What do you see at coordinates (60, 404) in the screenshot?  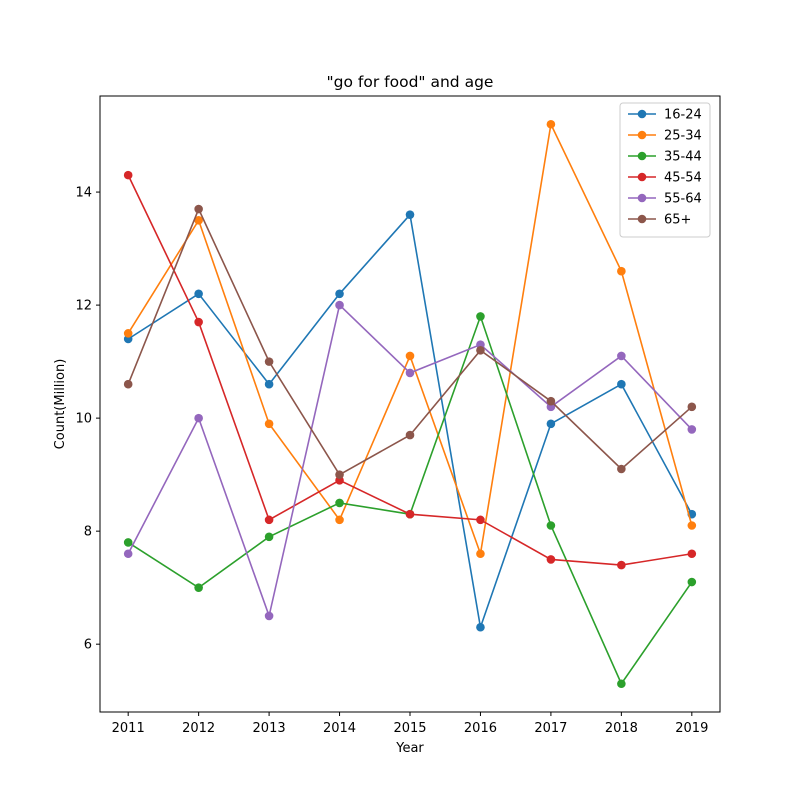 I see `y-axis-label: Count(Million)` at bounding box center [60, 404].